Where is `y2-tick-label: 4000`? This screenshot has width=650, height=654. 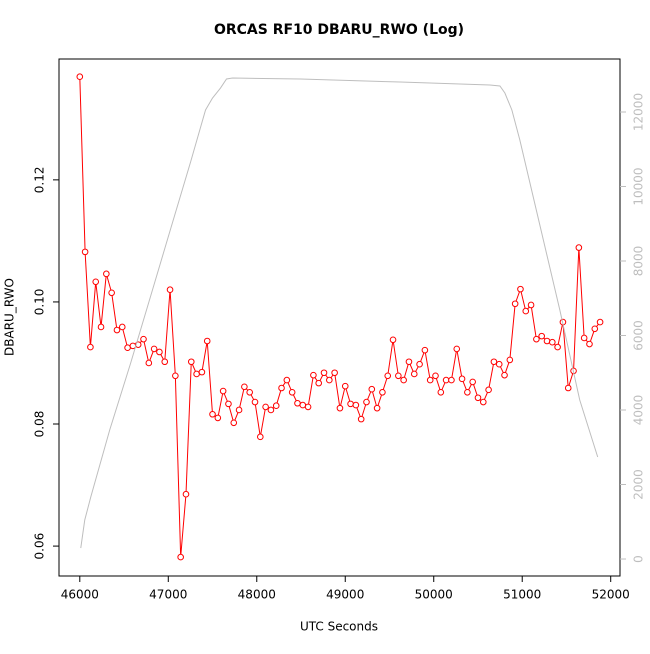
y2-tick-label: 4000 is located at coordinates (639, 410).